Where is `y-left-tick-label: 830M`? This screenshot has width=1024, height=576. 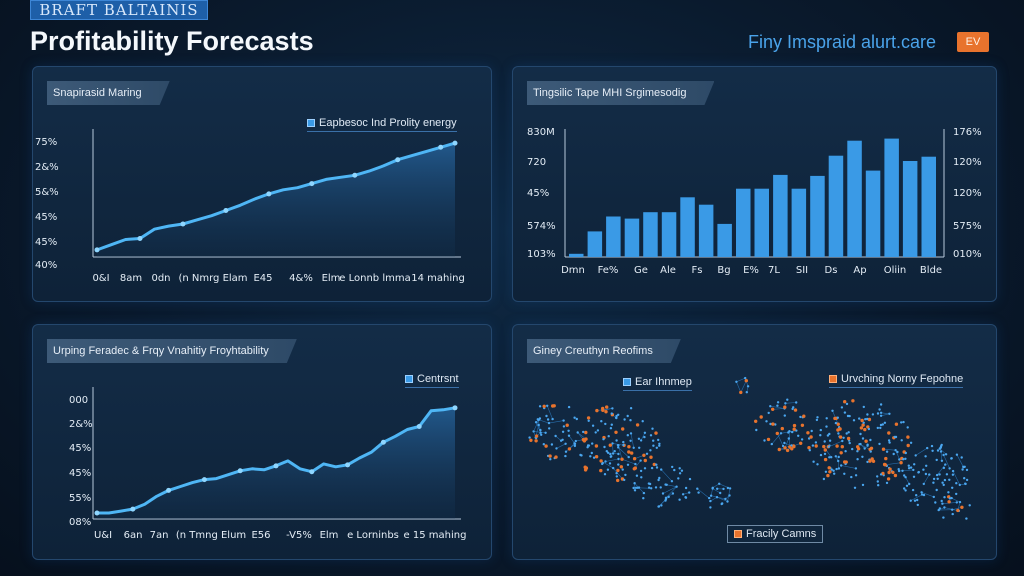 y-left-tick-label: 830M is located at coordinates (541, 132).